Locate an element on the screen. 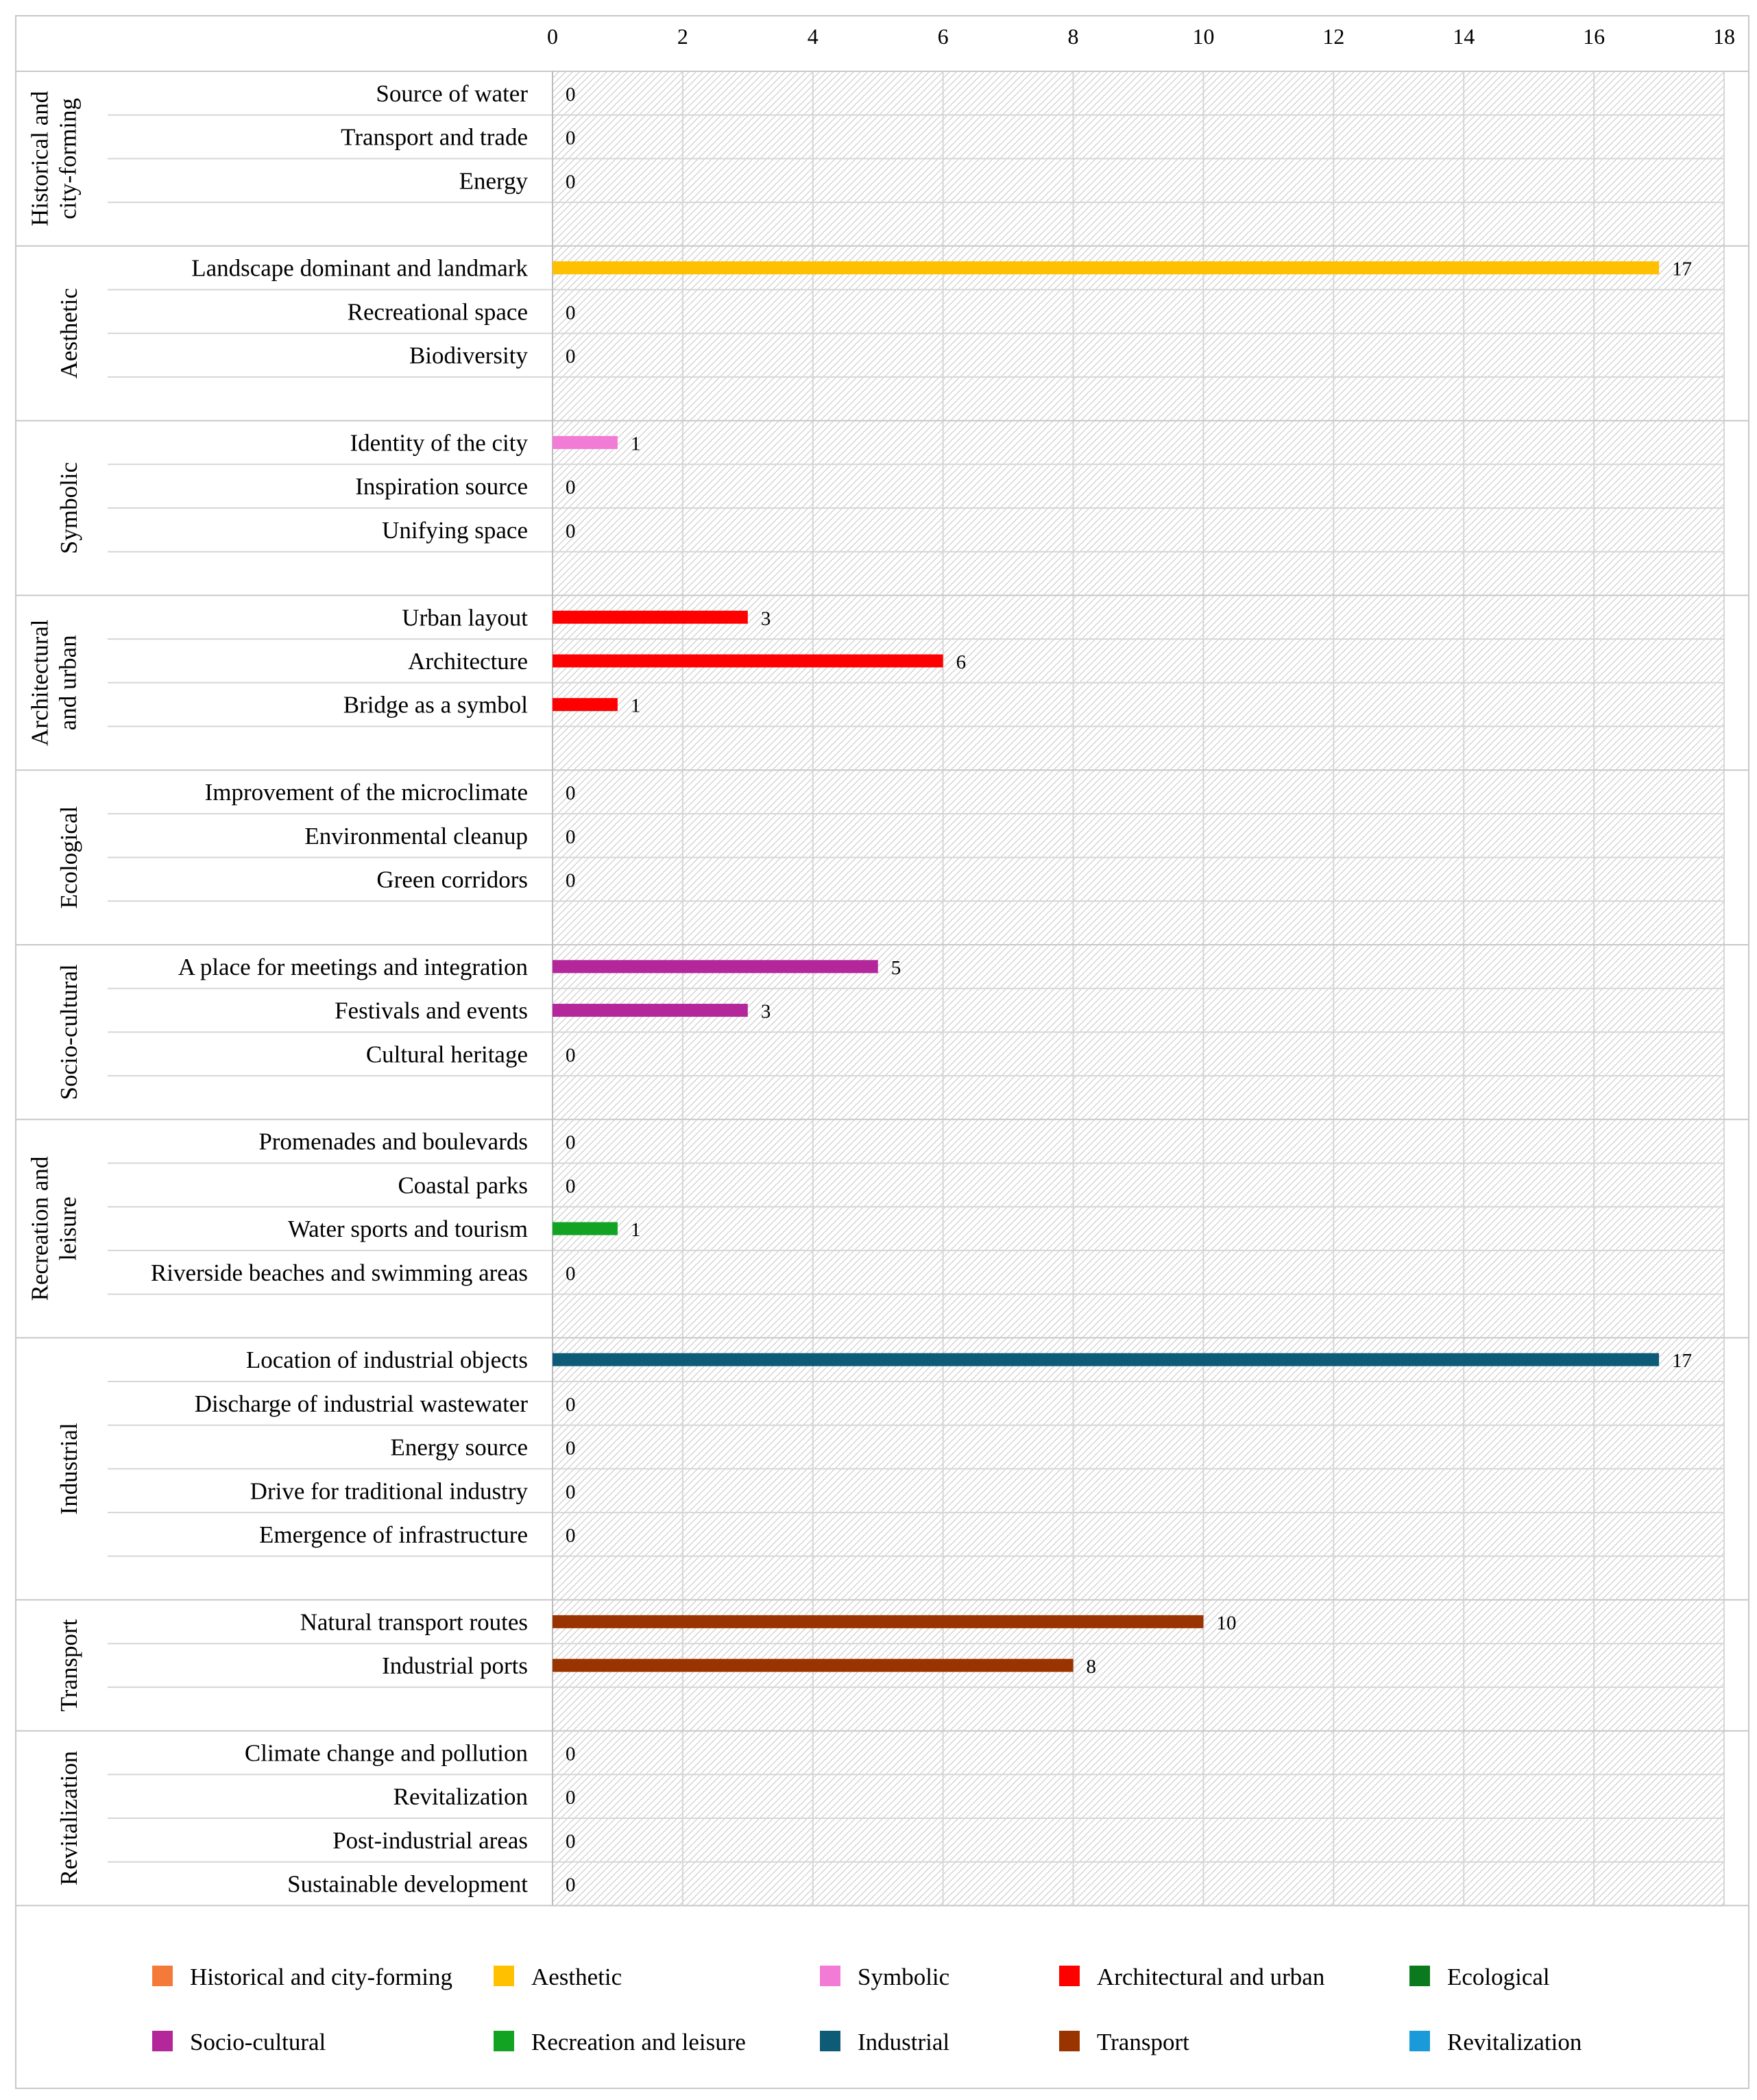 The height and width of the screenshot is (2100, 1757). x-tick-label: 14 is located at coordinates (1464, 36).